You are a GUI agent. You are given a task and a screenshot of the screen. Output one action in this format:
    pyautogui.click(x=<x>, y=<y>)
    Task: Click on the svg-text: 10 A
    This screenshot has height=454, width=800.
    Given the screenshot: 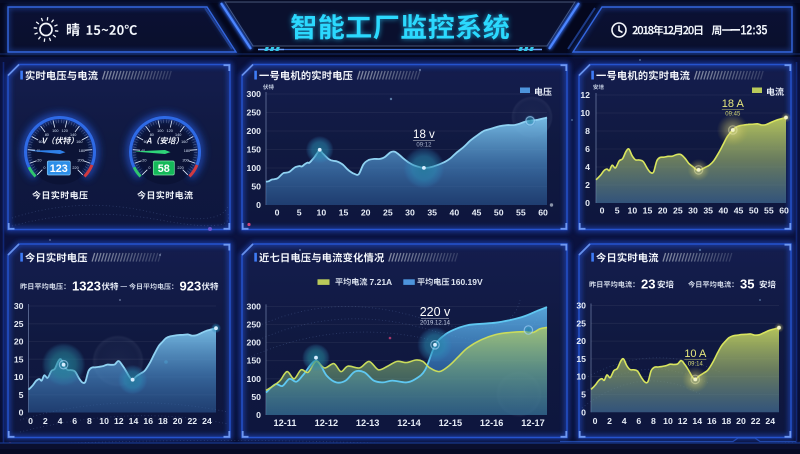 What is the action you would take?
    pyautogui.click(x=695, y=354)
    